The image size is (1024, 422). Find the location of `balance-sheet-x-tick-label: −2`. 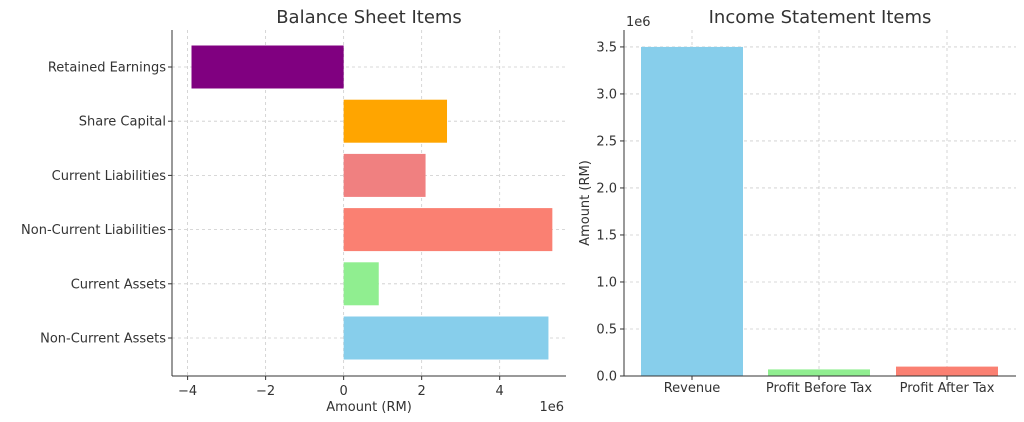

balance-sheet-x-tick-label: −2 is located at coordinates (265, 391).